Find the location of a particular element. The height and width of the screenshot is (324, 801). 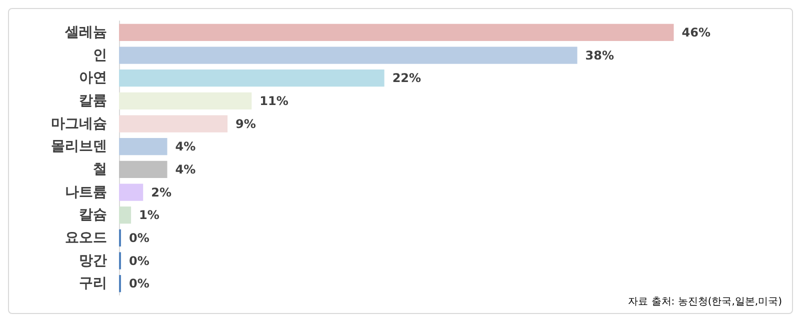

data-label: 11% is located at coordinates (274, 101).